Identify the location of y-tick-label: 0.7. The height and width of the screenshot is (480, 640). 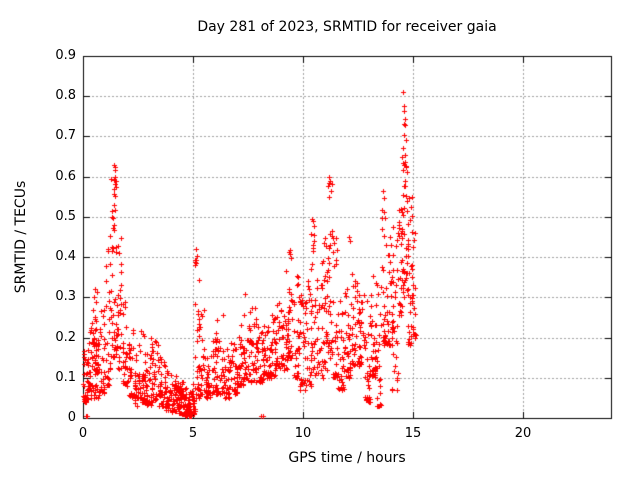
(65, 135).